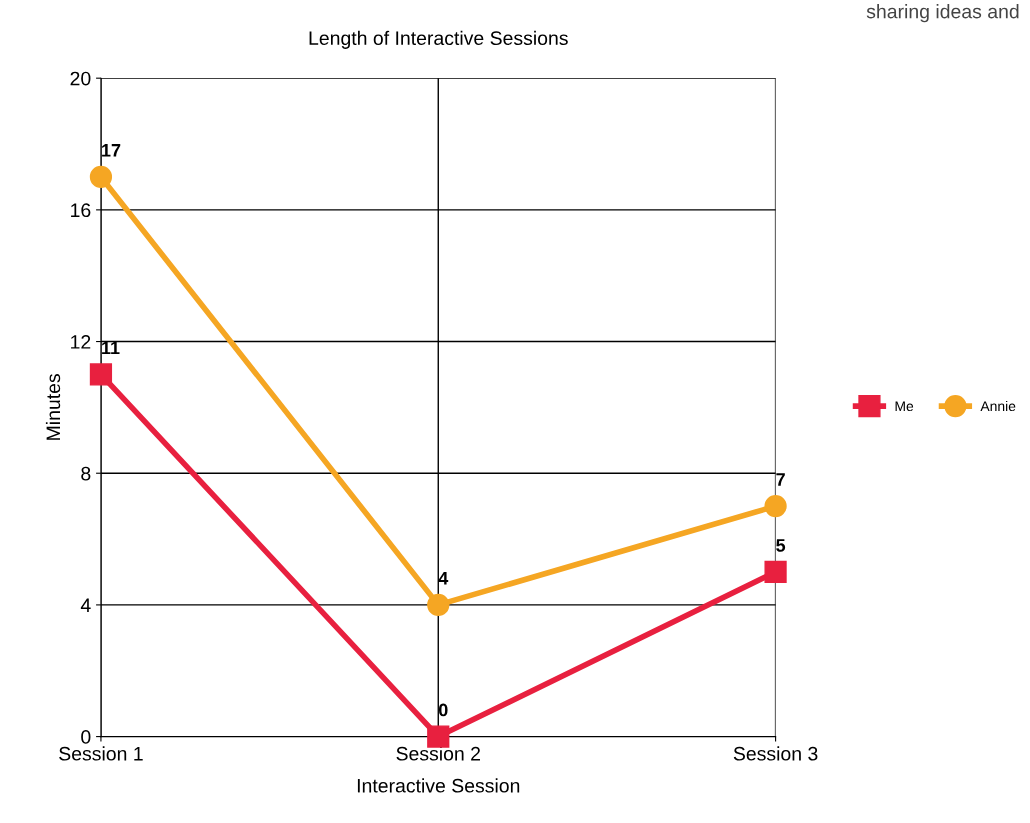  What do you see at coordinates (438, 785) in the screenshot?
I see `x-axis-title: Interactive Session` at bounding box center [438, 785].